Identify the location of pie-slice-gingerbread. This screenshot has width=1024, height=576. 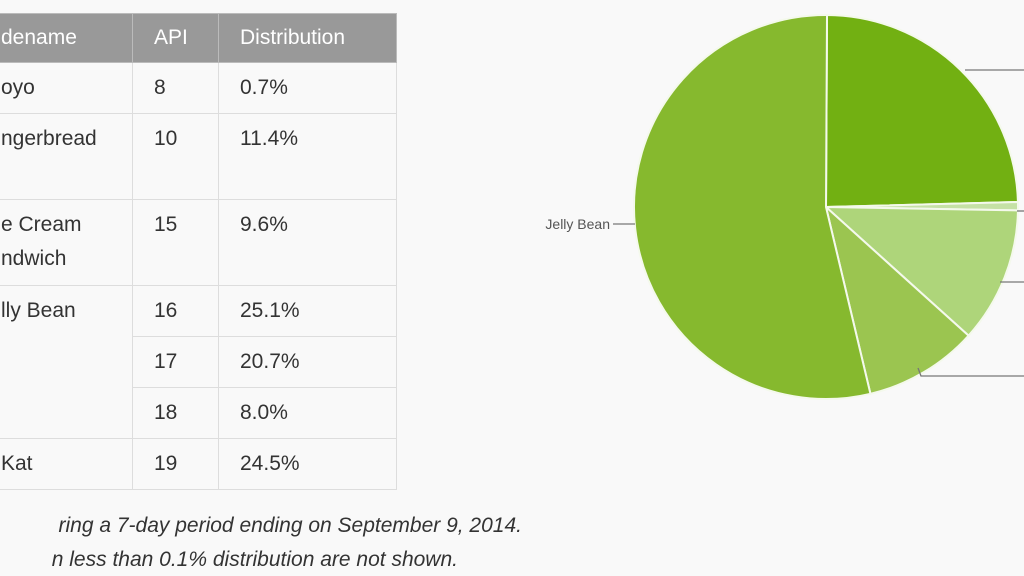
(921, 271).